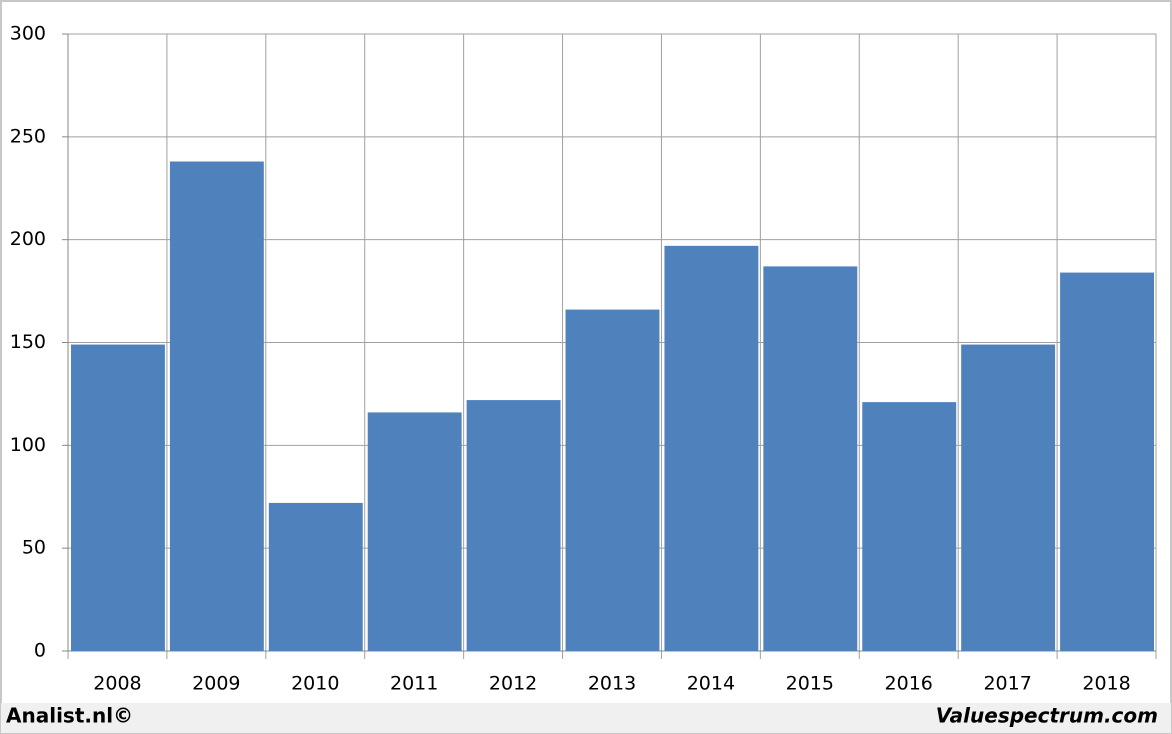 The image size is (1172, 734). I want to click on x-tick-label: 2017, so click(1007, 684).